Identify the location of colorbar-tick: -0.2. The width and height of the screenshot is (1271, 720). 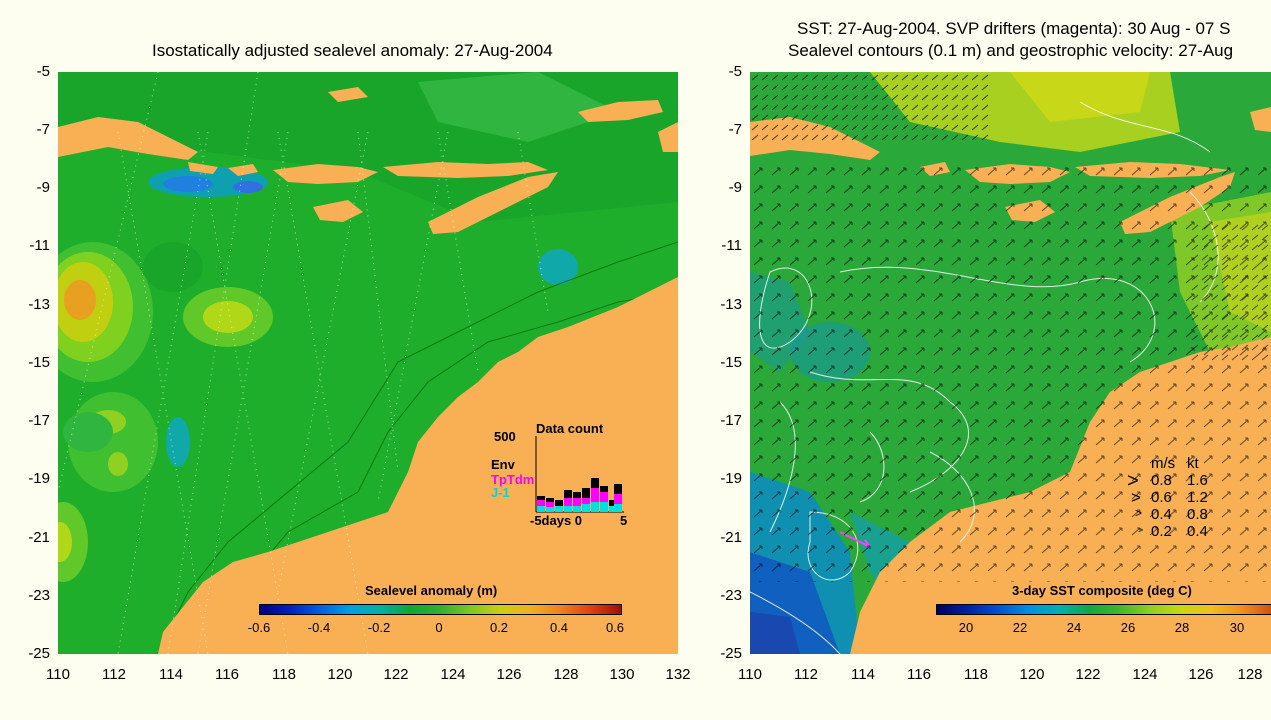
(379, 627).